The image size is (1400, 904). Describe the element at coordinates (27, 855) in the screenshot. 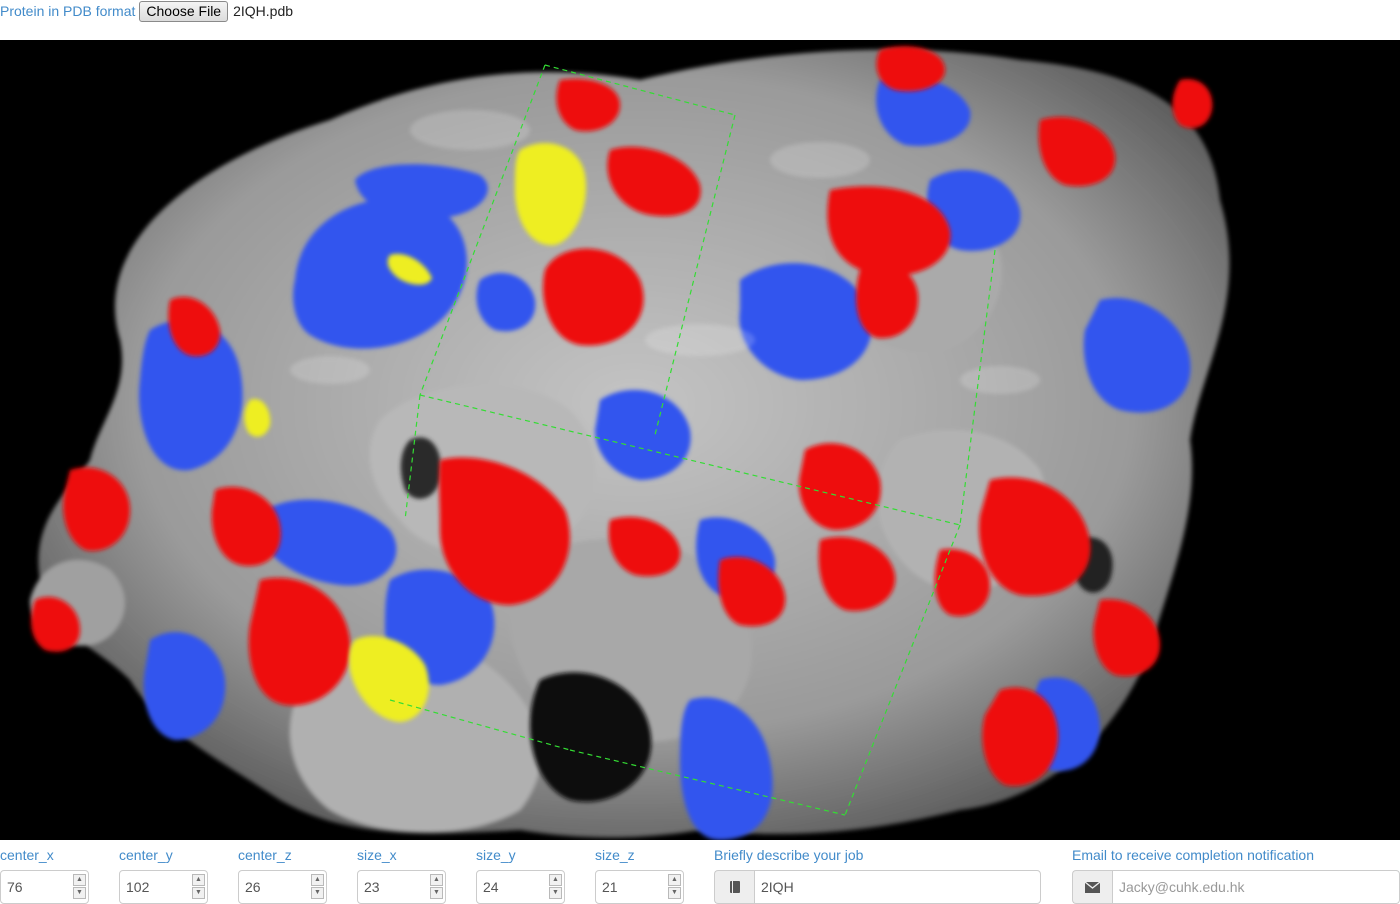

I see `center-x-label: center_x` at that location.